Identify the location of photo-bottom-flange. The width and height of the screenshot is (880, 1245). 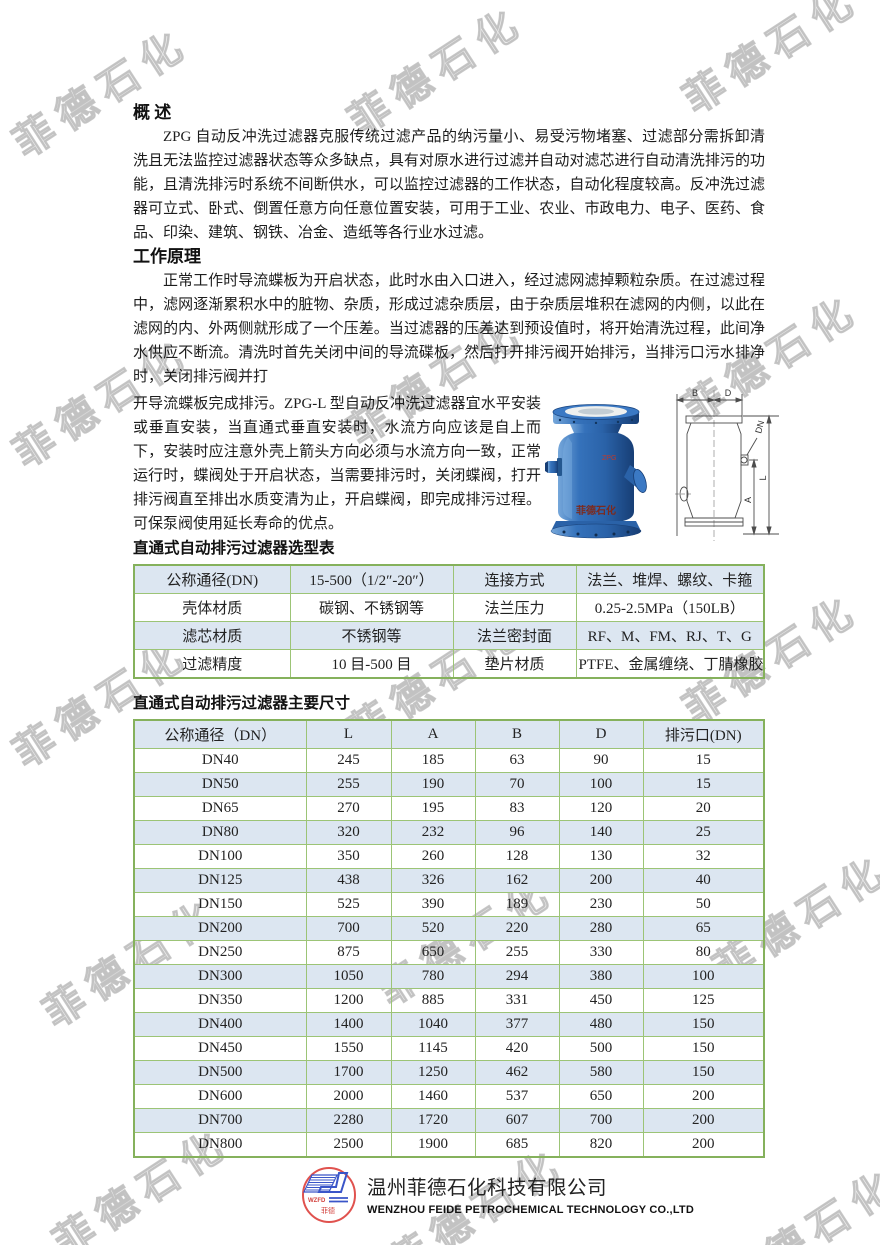
(596, 531).